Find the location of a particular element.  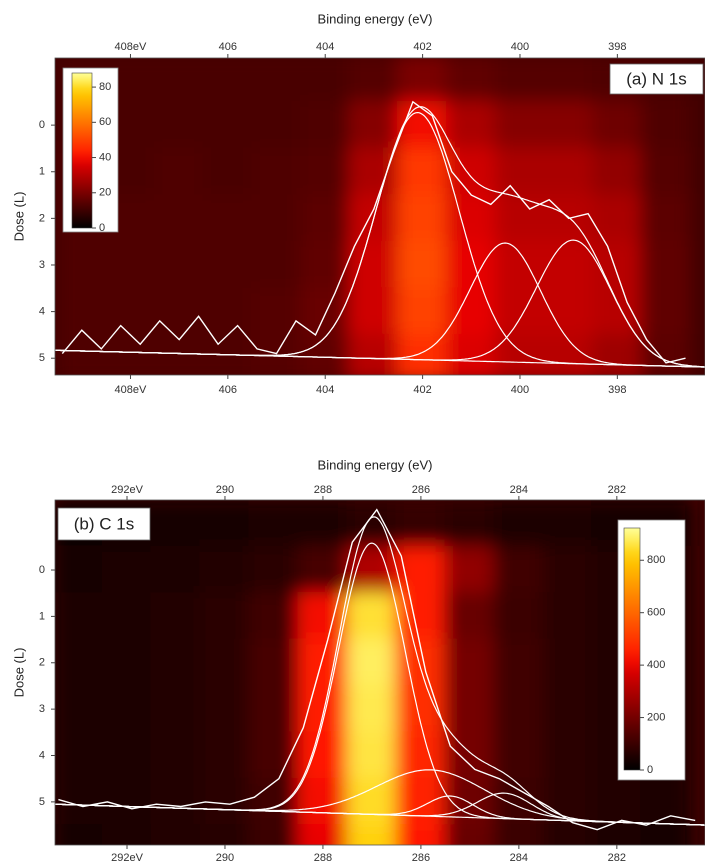

colorbar-tick-label: 0 is located at coordinates (102, 228).